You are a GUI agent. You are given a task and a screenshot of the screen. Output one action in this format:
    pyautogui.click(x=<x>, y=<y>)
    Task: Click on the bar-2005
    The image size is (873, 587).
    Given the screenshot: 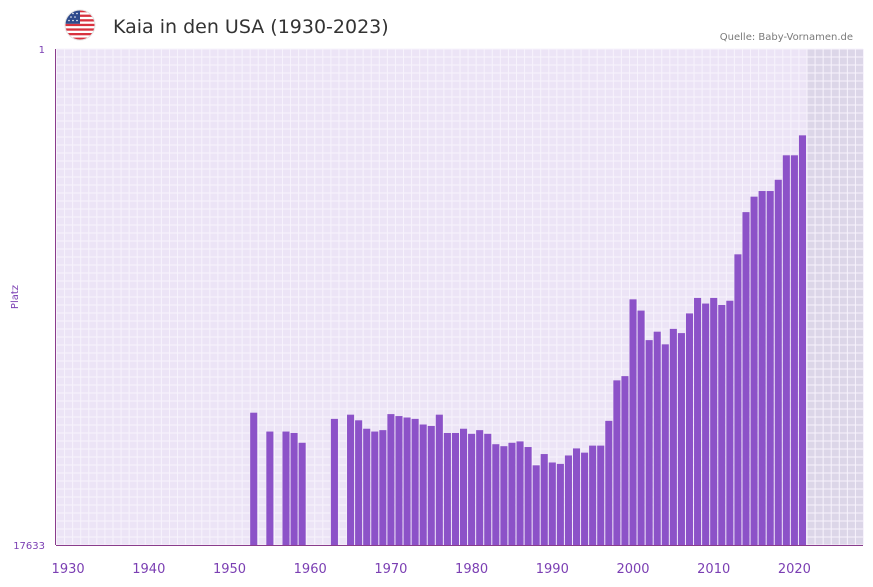 What is the action you would take?
    pyautogui.click(x=673, y=436)
    